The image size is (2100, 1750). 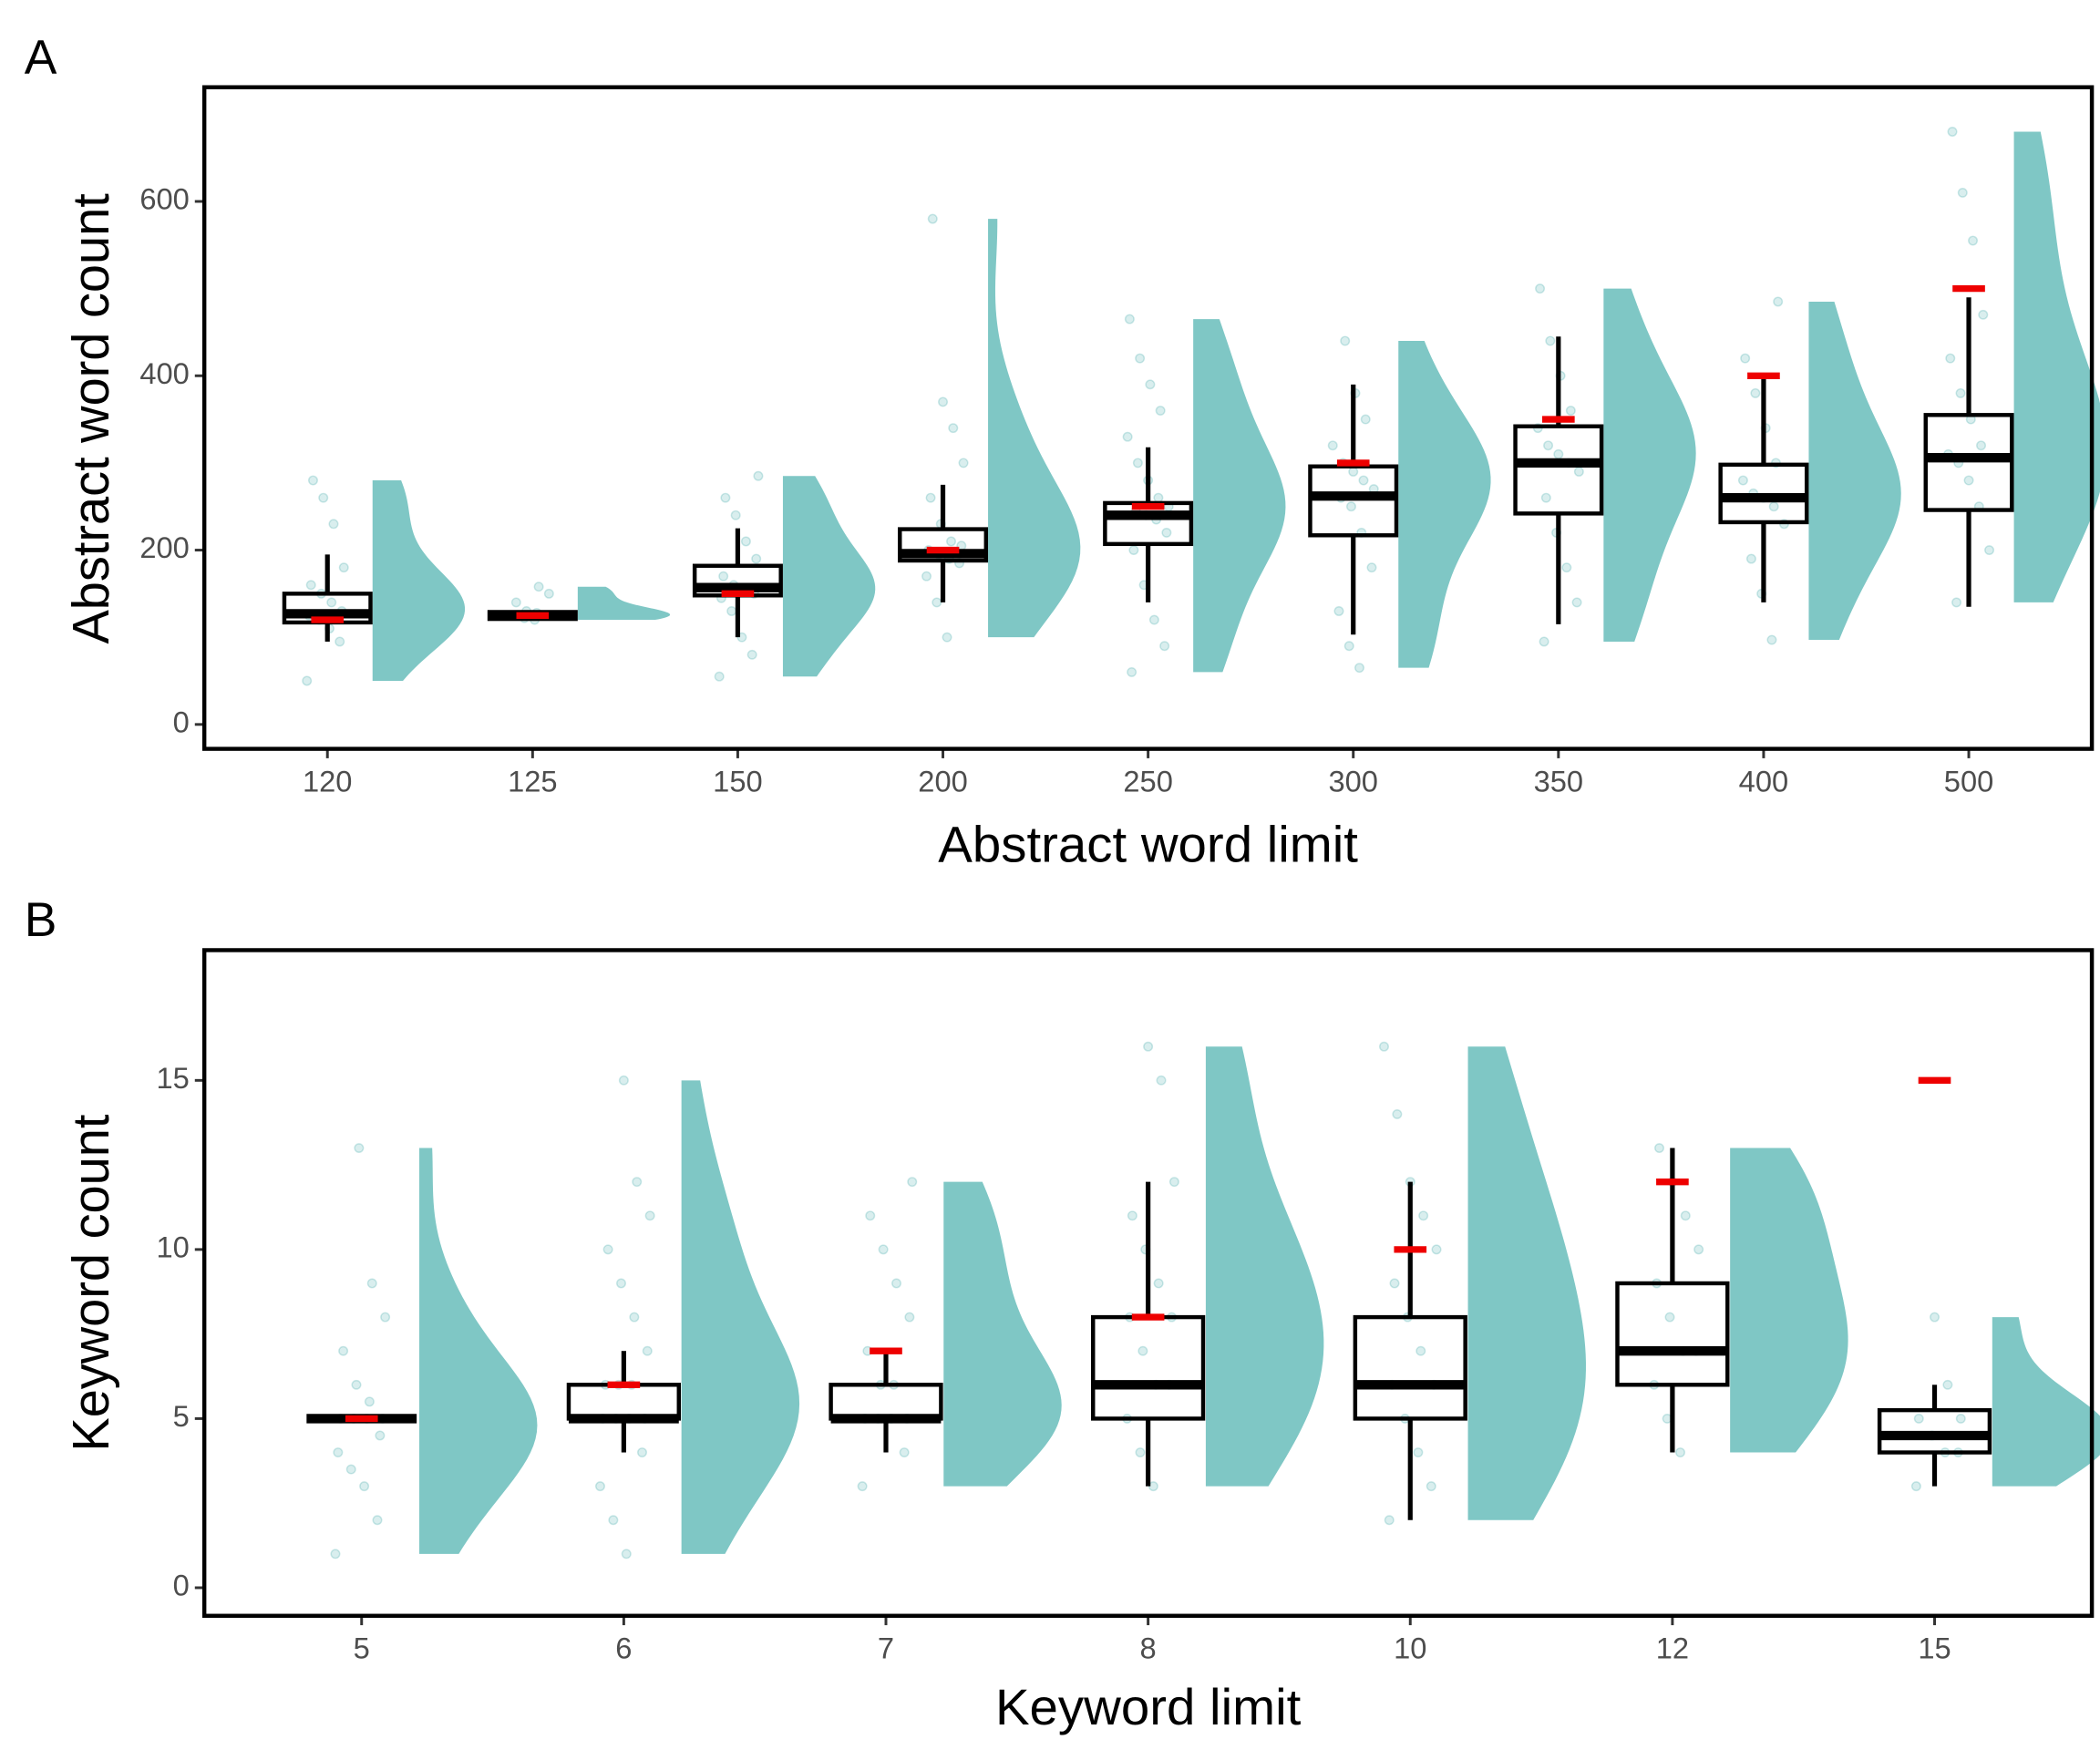 I want to click on x-axis-title: Keyword limit, so click(x=1148, y=1706).